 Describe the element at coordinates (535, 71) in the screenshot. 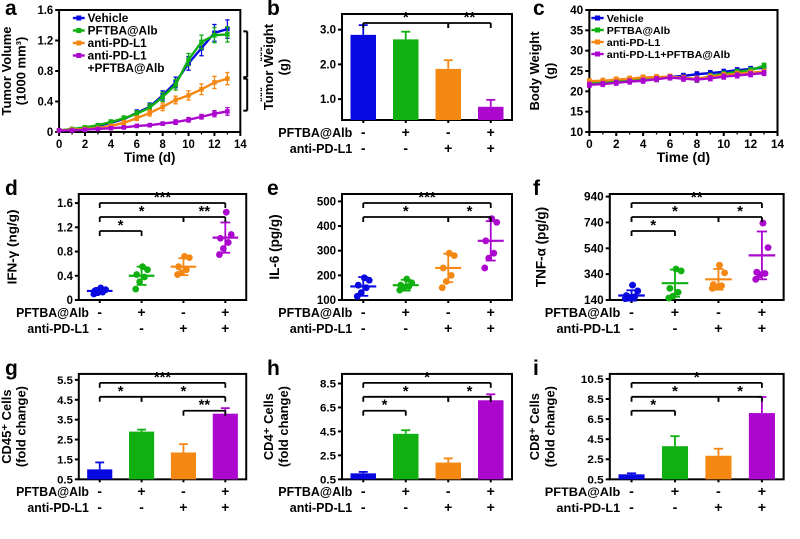

I see `svg-text: Body Weight` at that location.